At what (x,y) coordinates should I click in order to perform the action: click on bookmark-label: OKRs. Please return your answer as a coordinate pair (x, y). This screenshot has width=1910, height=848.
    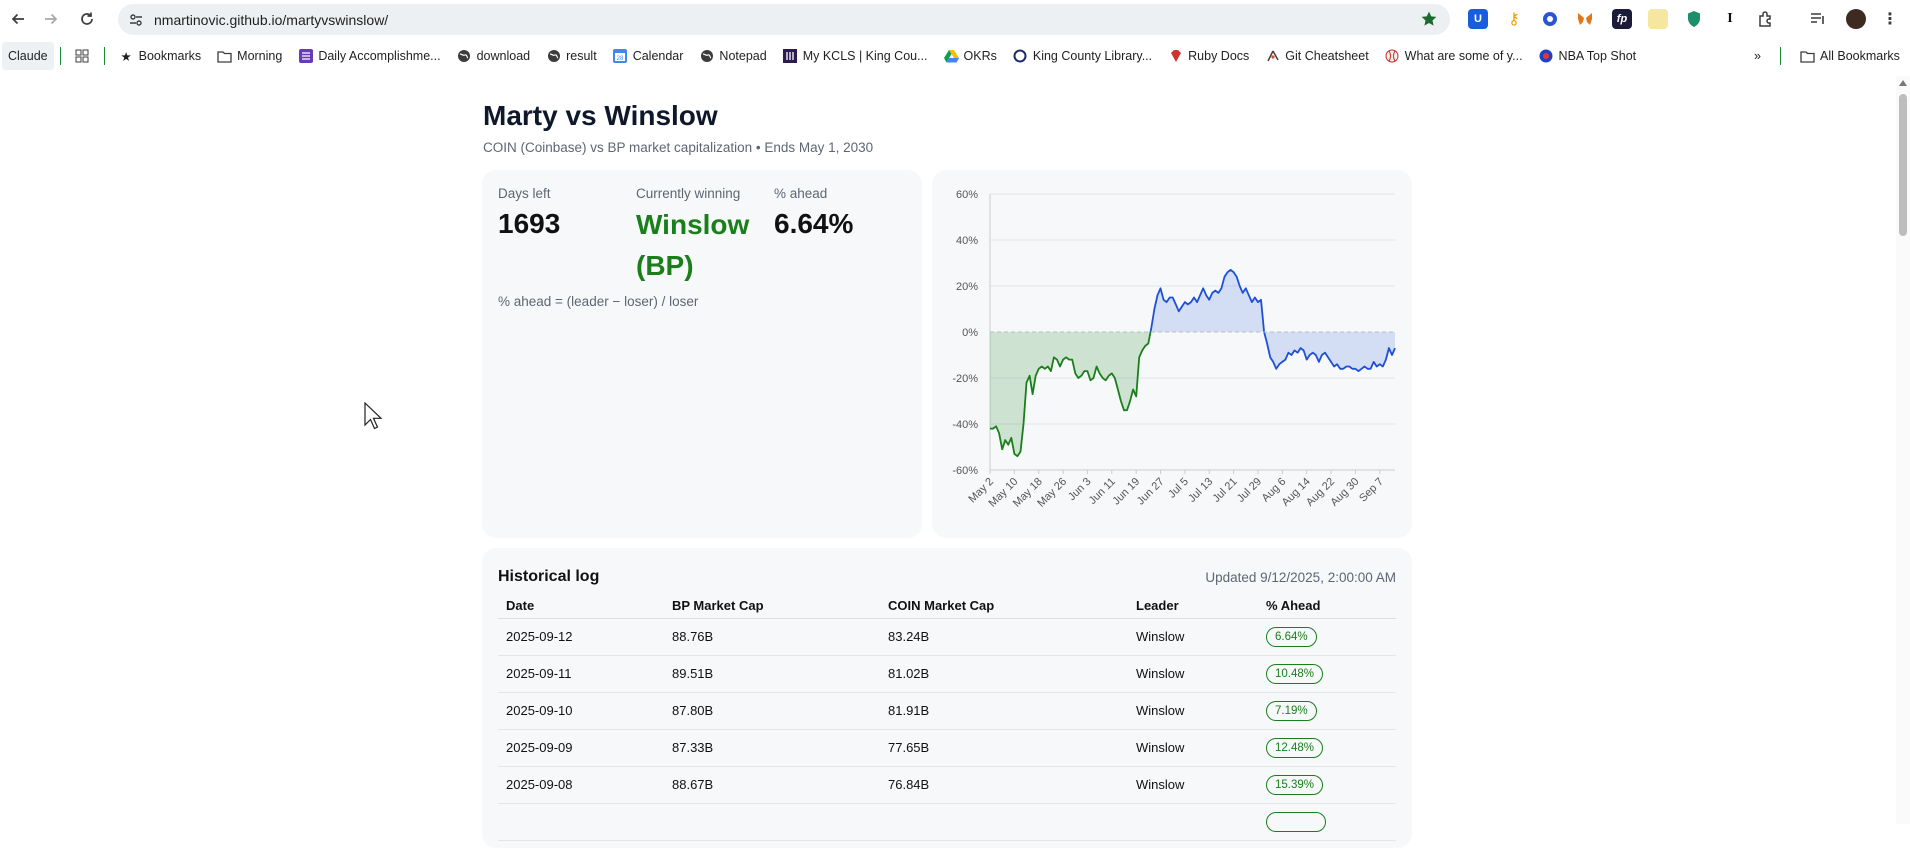
    Looking at the image, I should click on (980, 56).